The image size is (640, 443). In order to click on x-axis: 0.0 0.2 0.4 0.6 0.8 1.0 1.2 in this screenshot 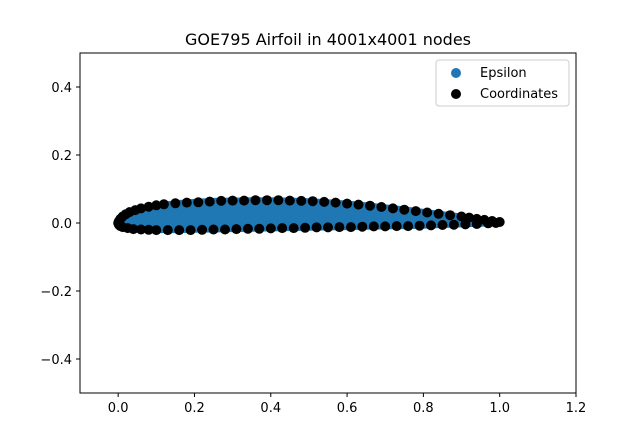, I will do `click(347, 404)`.